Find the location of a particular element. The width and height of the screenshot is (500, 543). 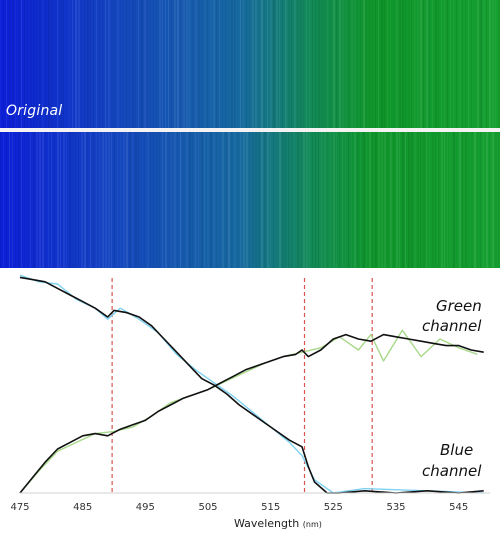

blue-channel-label-line2: channel is located at coordinates (452, 471).